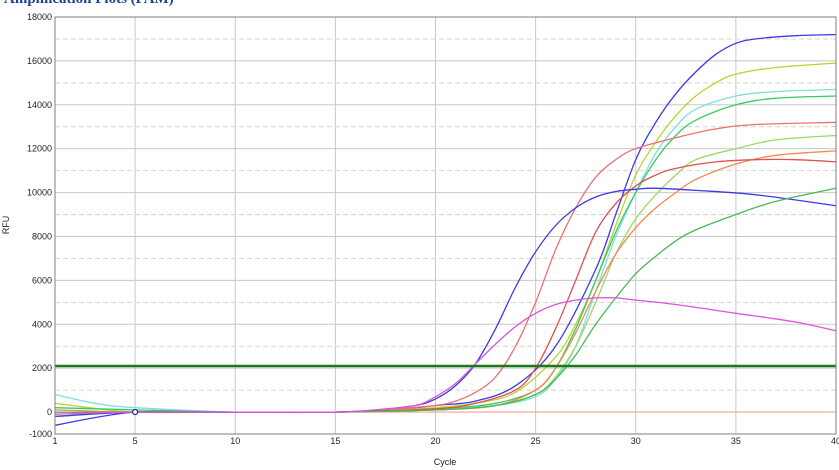  Describe the element at coordinates (42, 368) in the screenshot. I see `y-tick-label: 2000` at that location.